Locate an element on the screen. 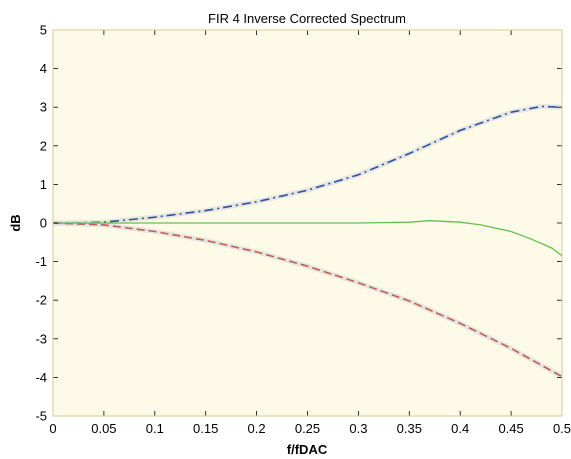 This screenshot has height=459, width=571. x-tick-label: 0.15 is located at coordinates (205, 428).